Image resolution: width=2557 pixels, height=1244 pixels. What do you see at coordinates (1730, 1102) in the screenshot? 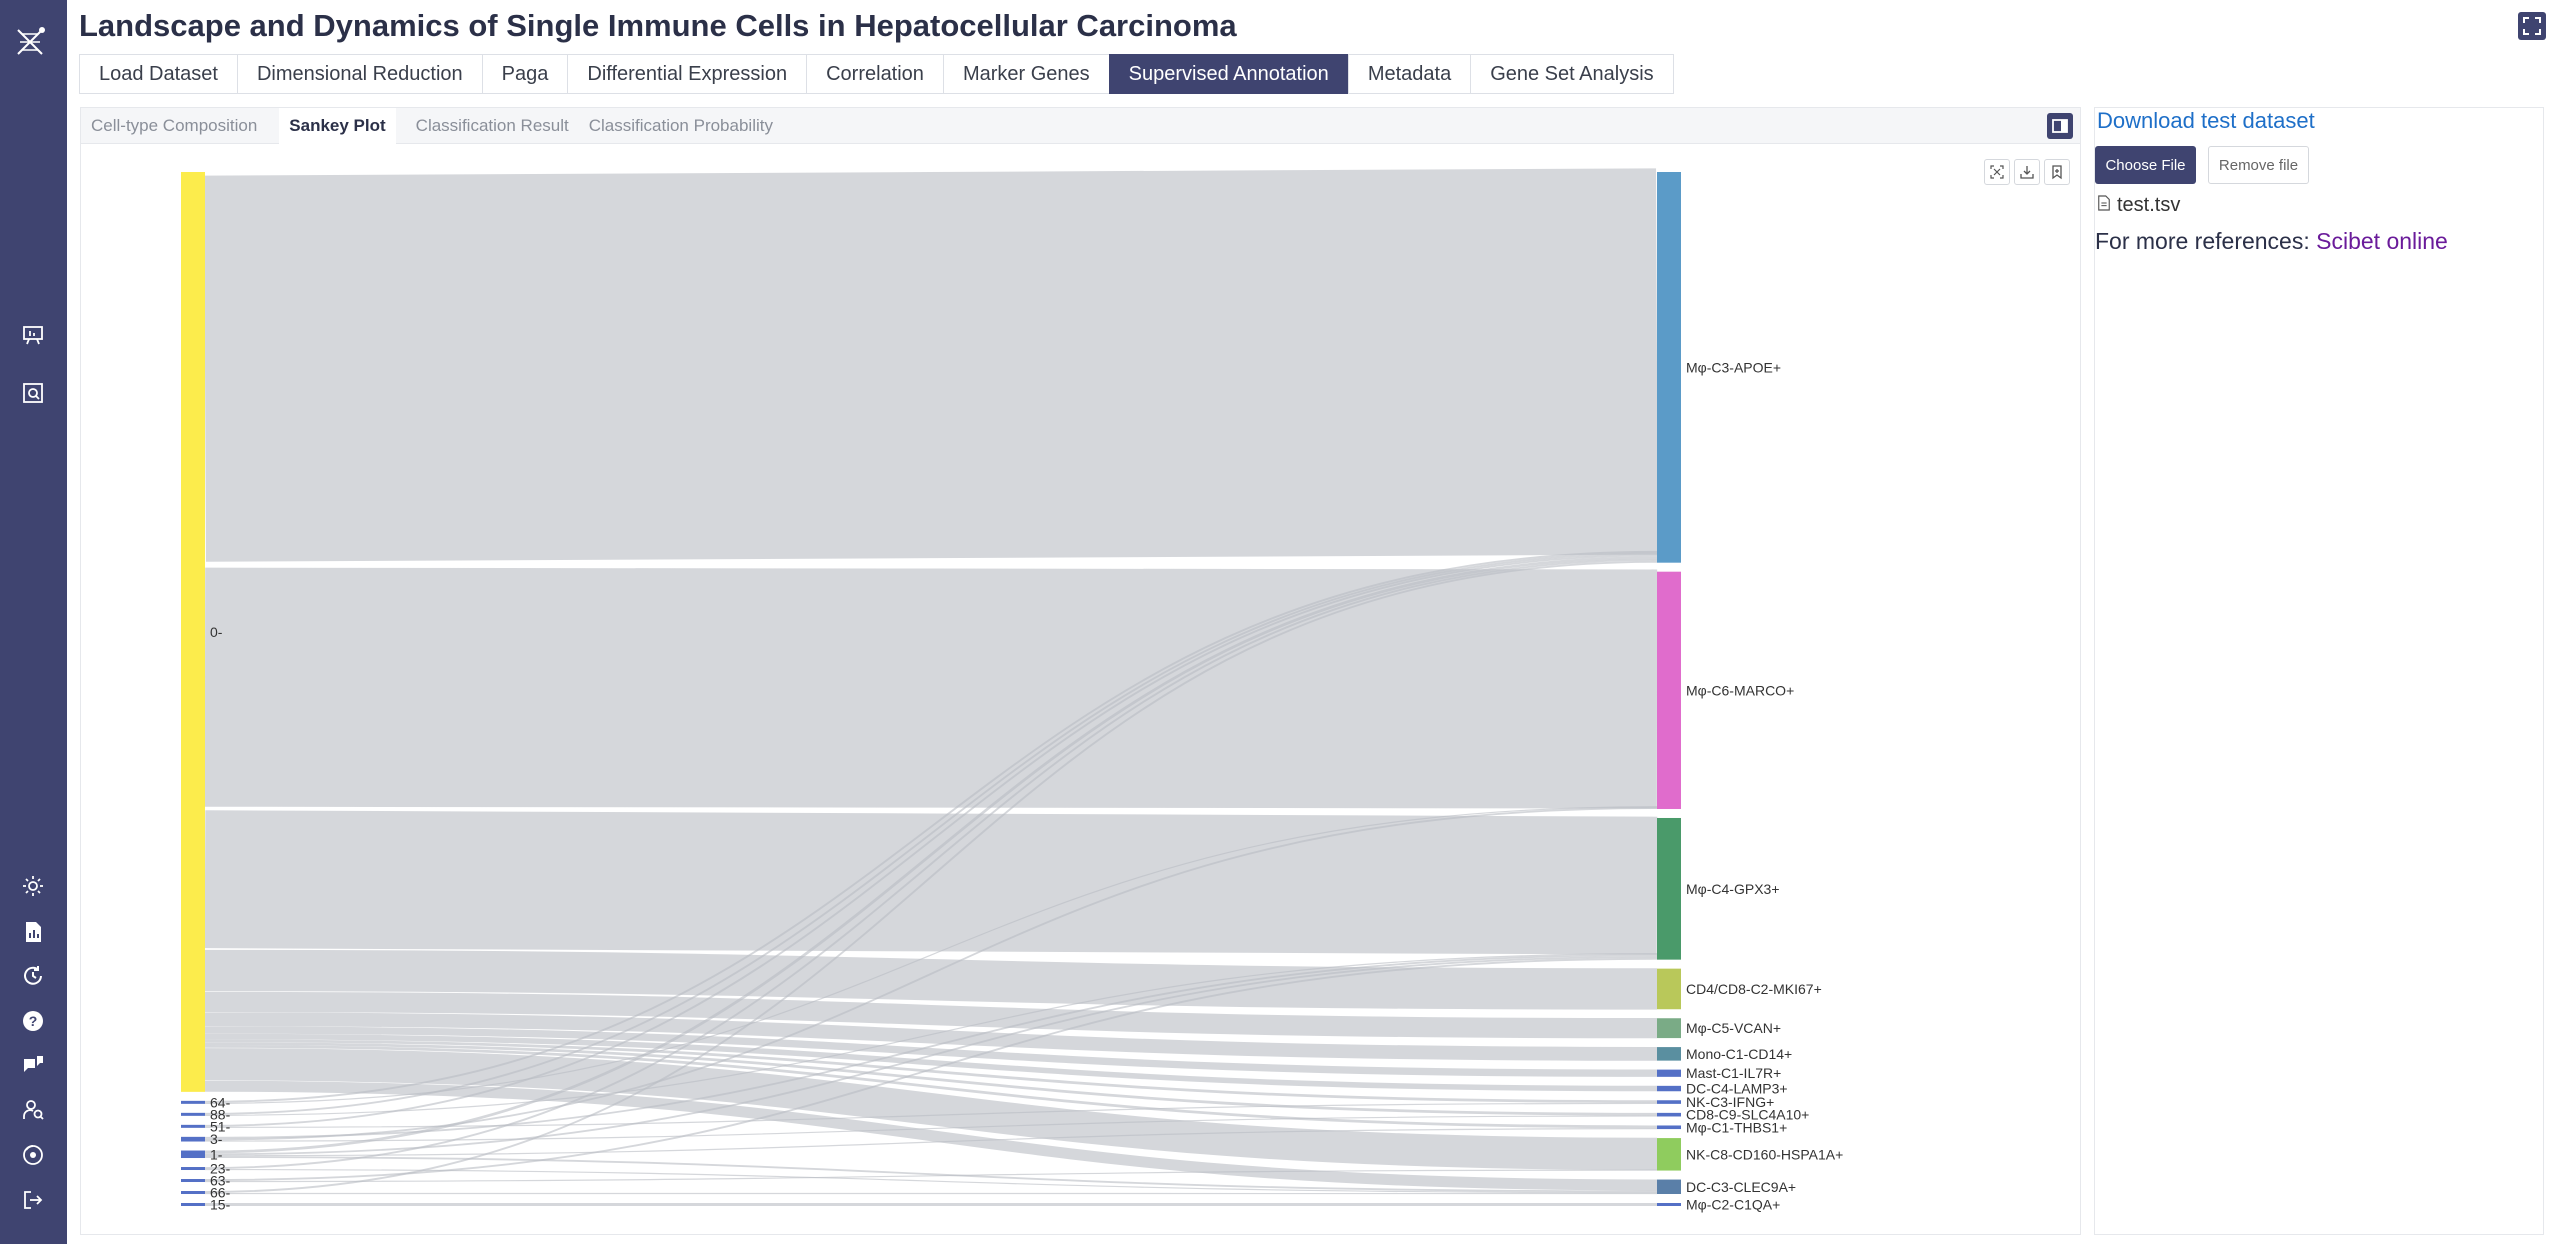
I see `target-node-label: NK-C3-IFNG+` at bounding box center [1730, 1102].